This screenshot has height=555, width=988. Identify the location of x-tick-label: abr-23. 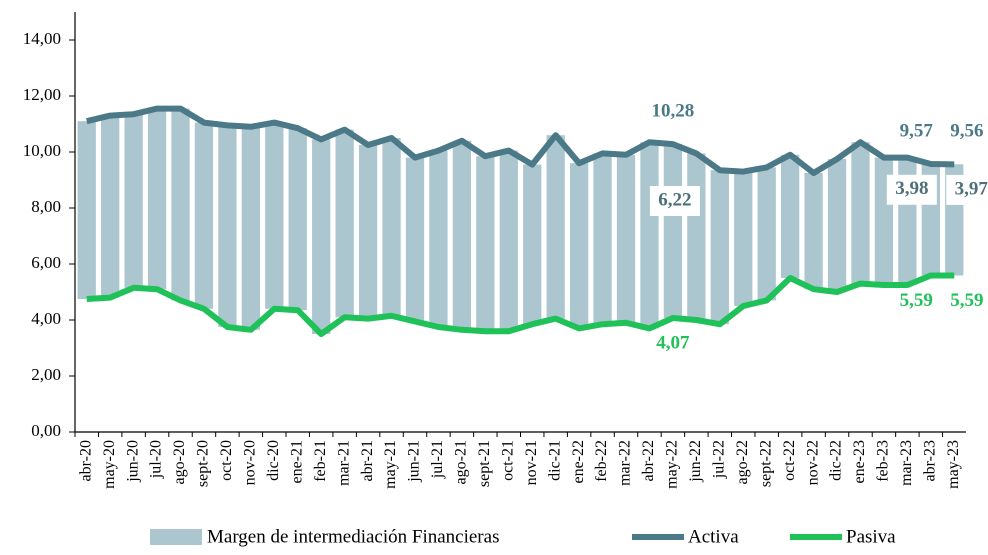
(930, 460).